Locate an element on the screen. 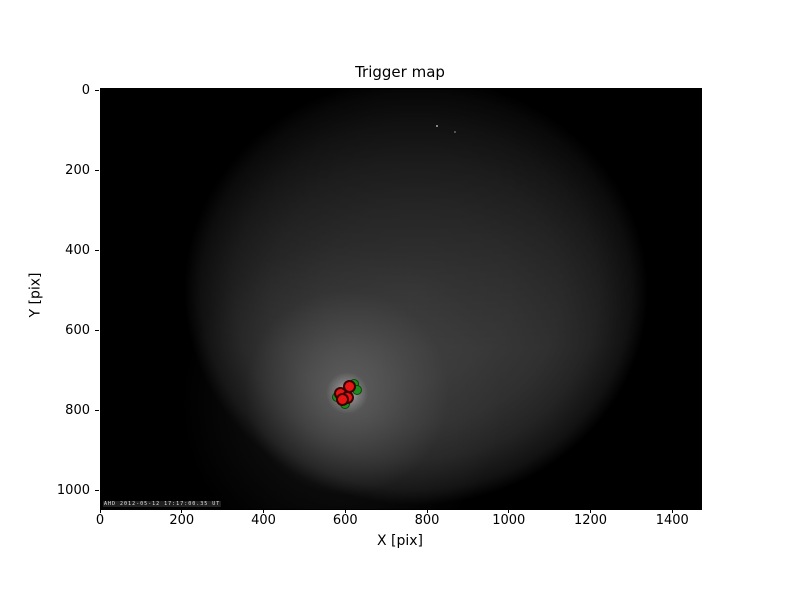 The image size is (800, 600). y-tick-label: 200 is located at coordinates (77, 170).